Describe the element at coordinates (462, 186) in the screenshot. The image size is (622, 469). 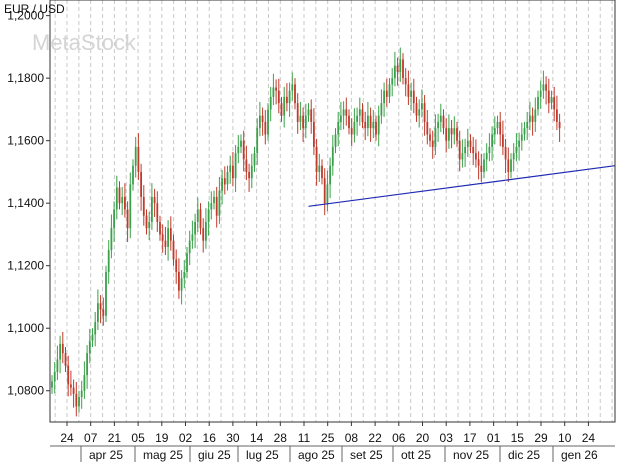
I see `trend-line` at that location.